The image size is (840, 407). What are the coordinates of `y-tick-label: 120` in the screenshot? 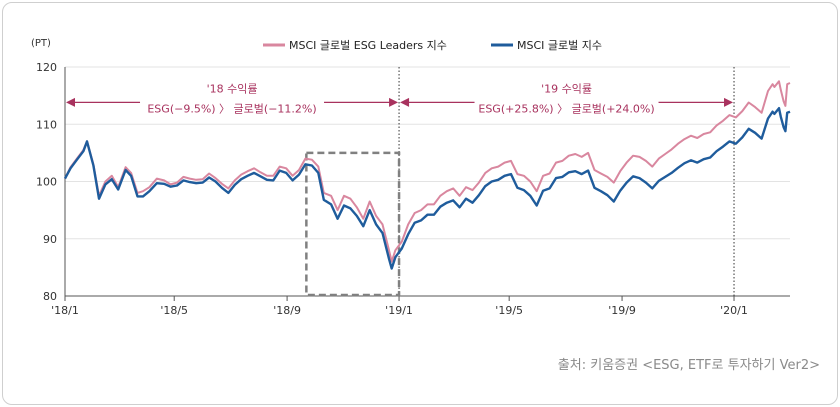 It's located at (46, 67).